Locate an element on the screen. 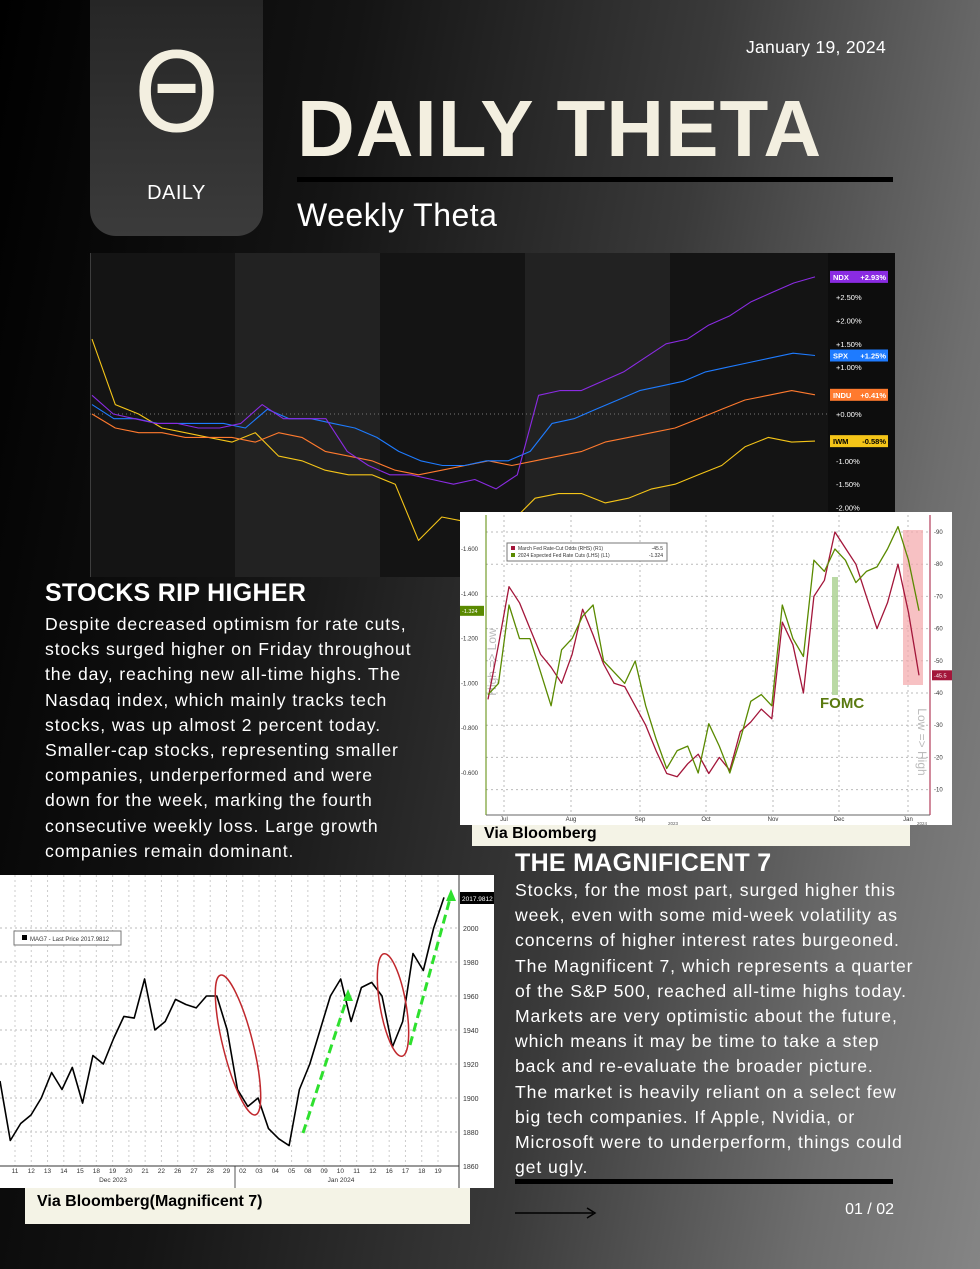 Image resolution: width=980 pixels, height=1269 pixels. legend-value: -1.324 is located at coordinates (656, 556).